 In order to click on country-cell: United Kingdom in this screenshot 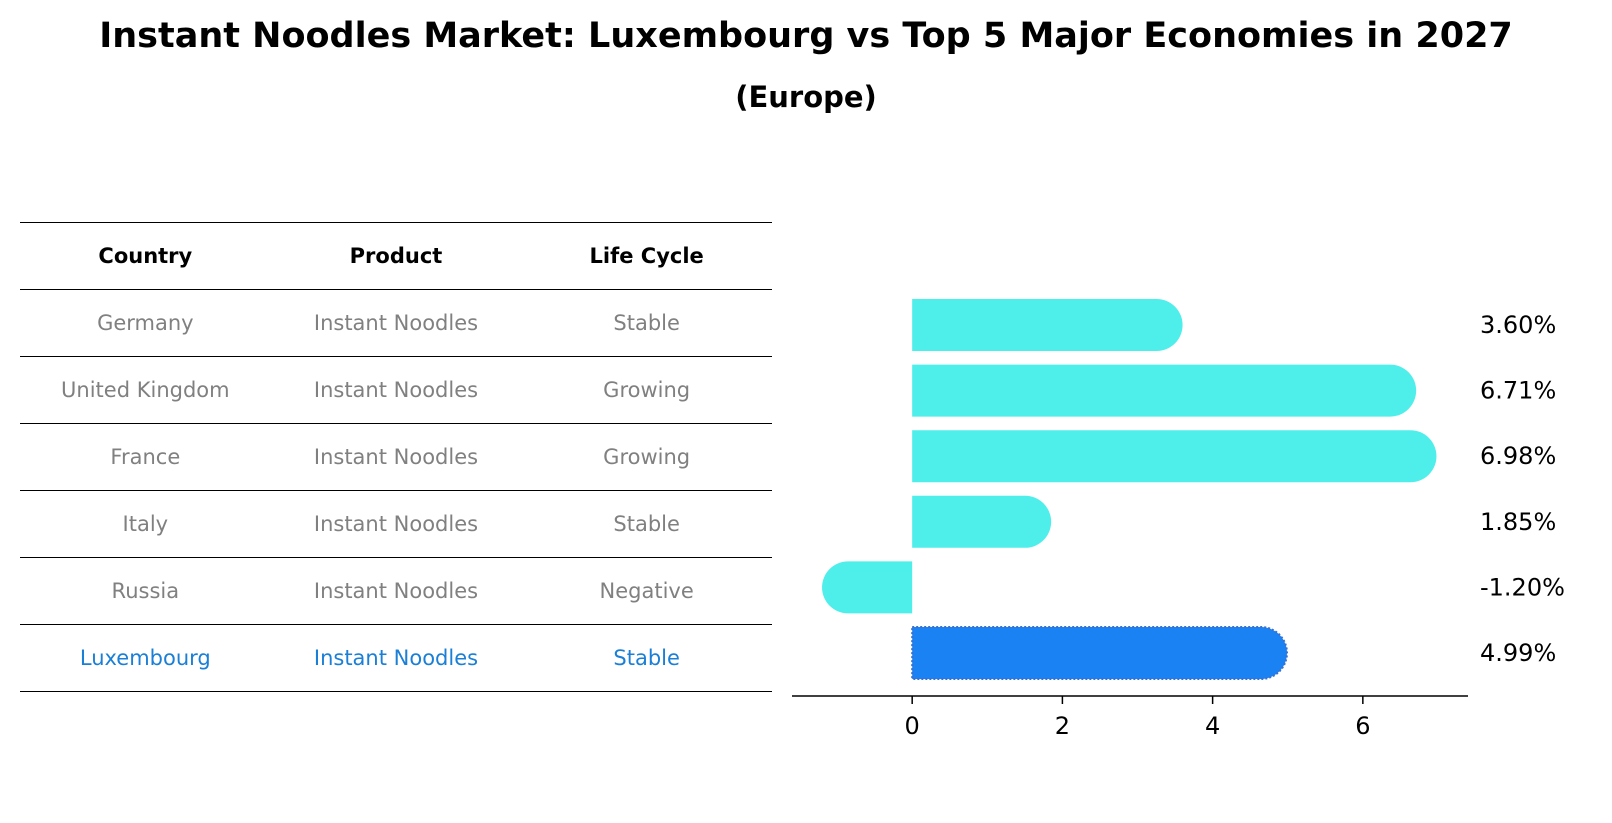, I will do `click(145, 390)`.